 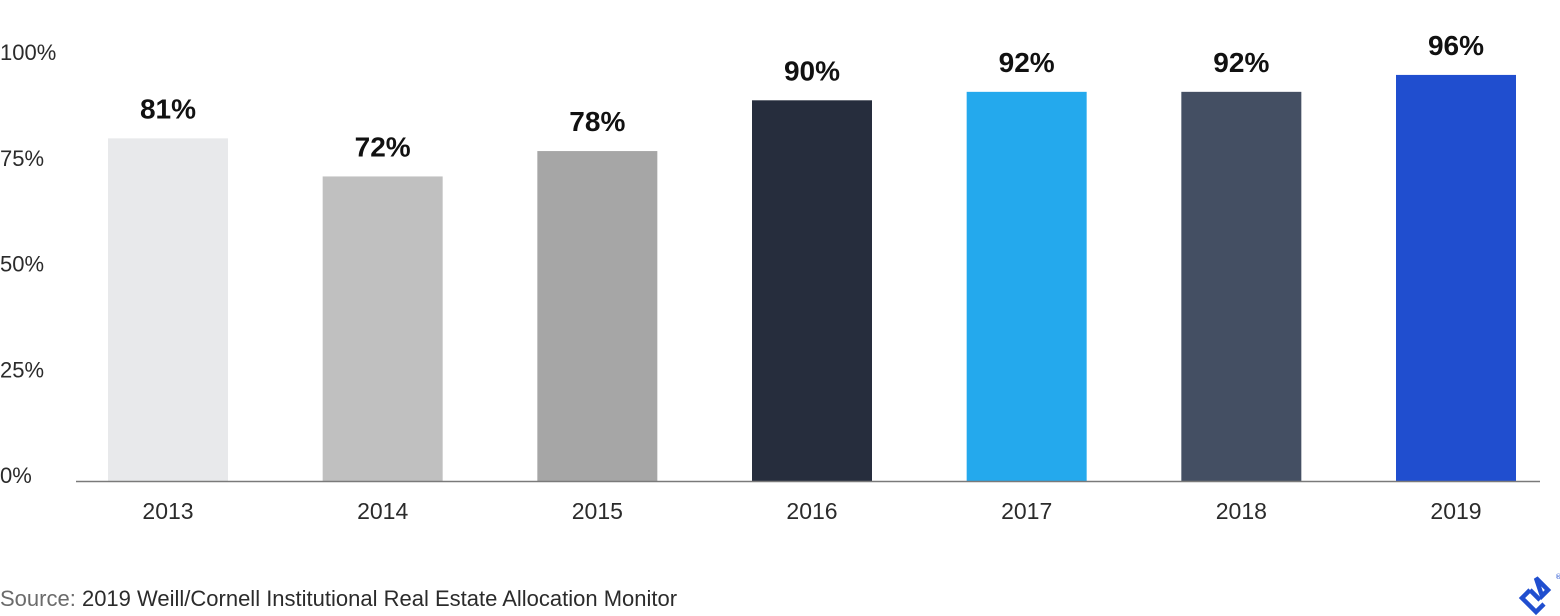 I want to click on y-tick-label: 100%, so click(x=28, y=52).